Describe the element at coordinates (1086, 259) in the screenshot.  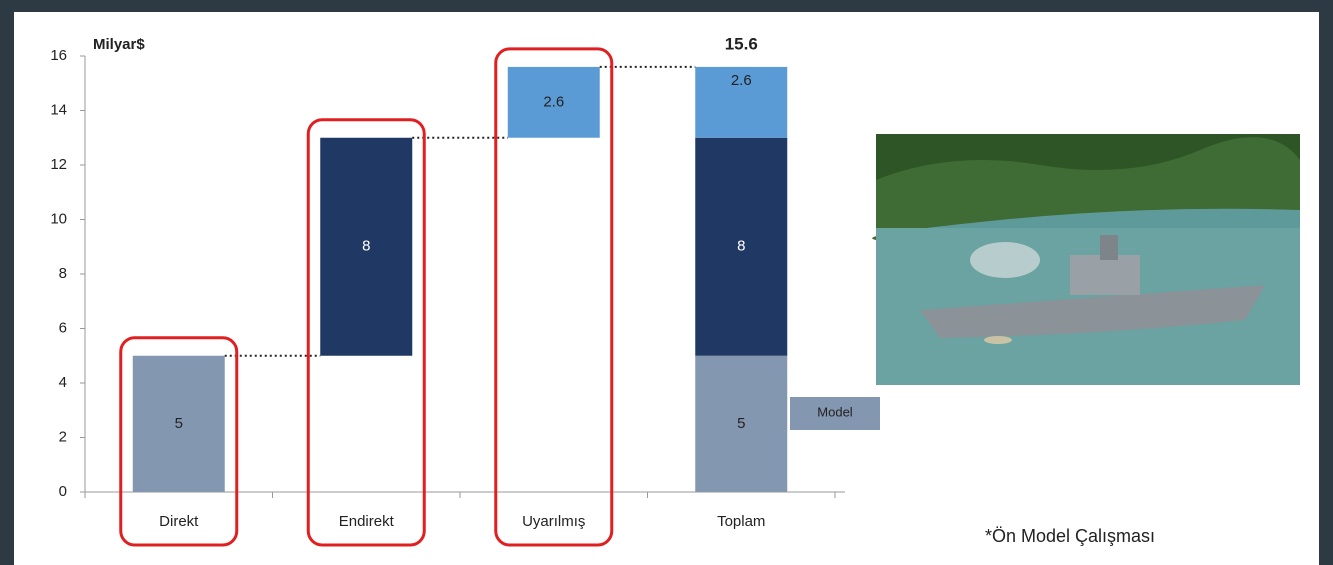
I see `photo` at that location.